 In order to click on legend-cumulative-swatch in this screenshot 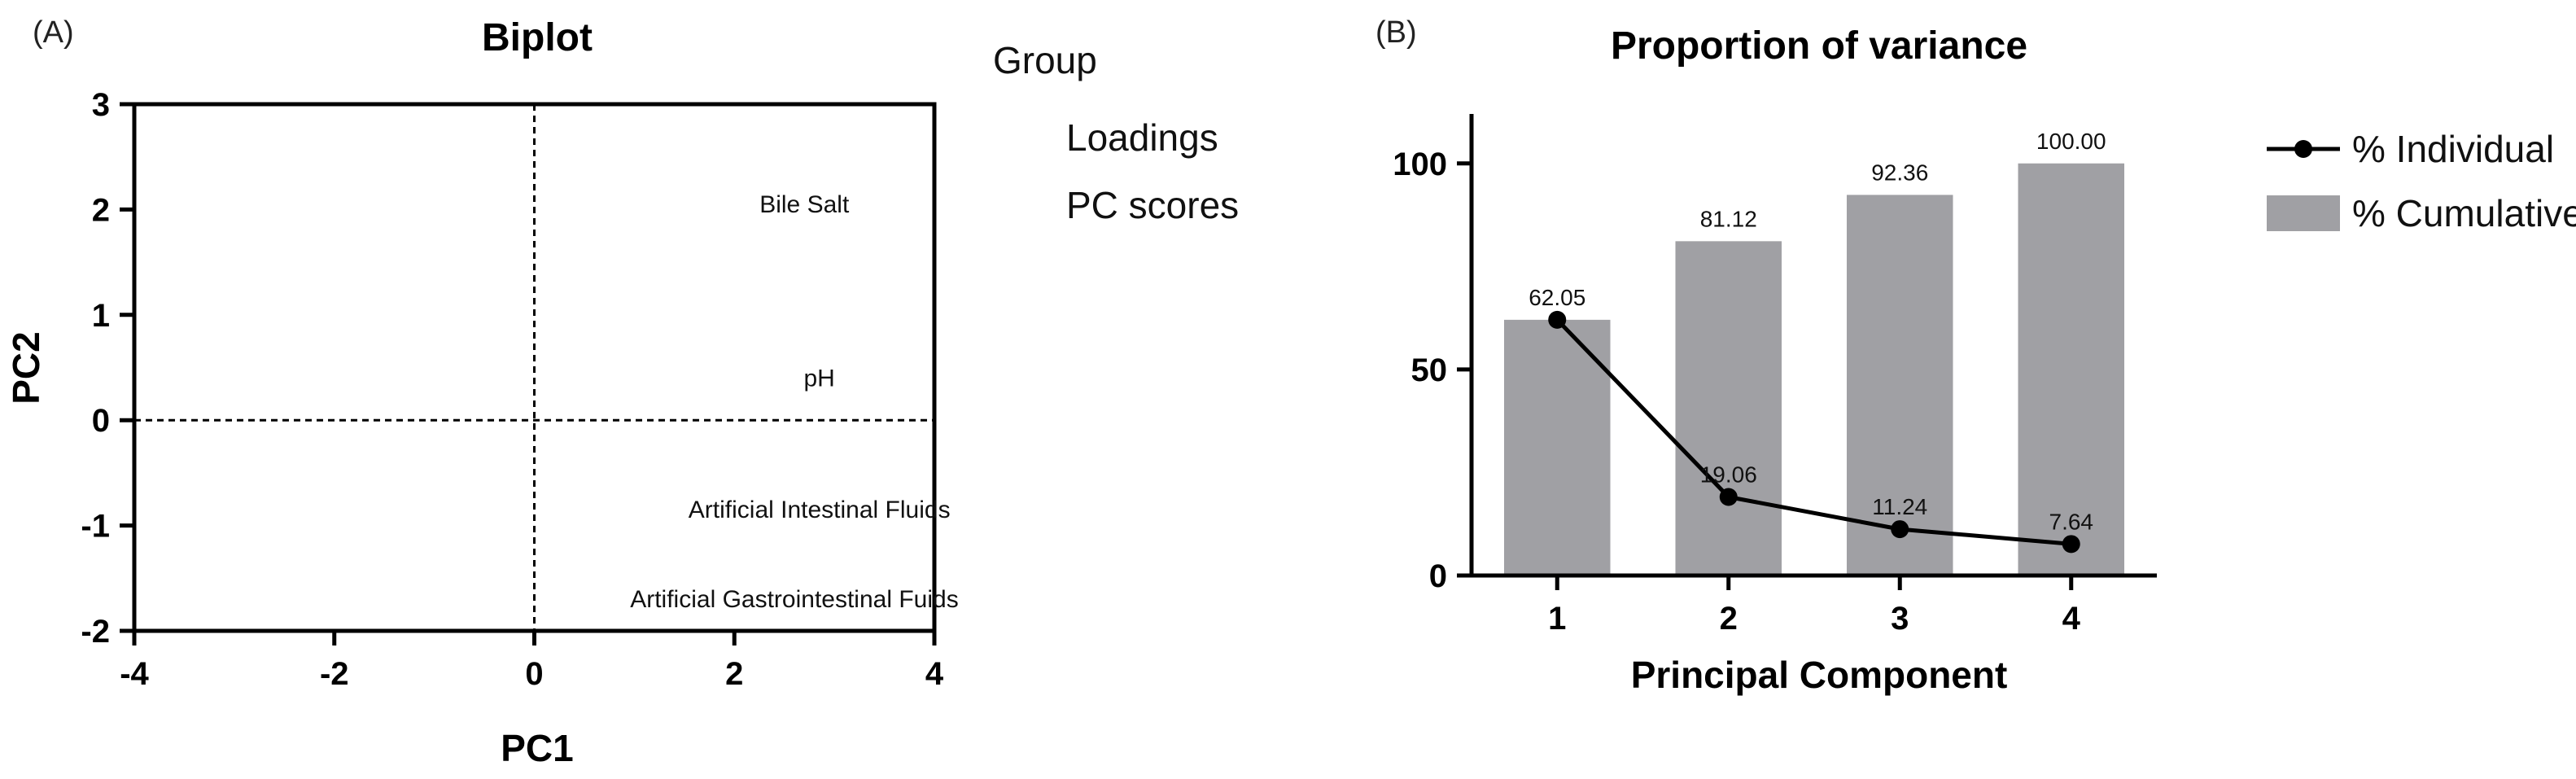, I will do `click(2303, 213)`.